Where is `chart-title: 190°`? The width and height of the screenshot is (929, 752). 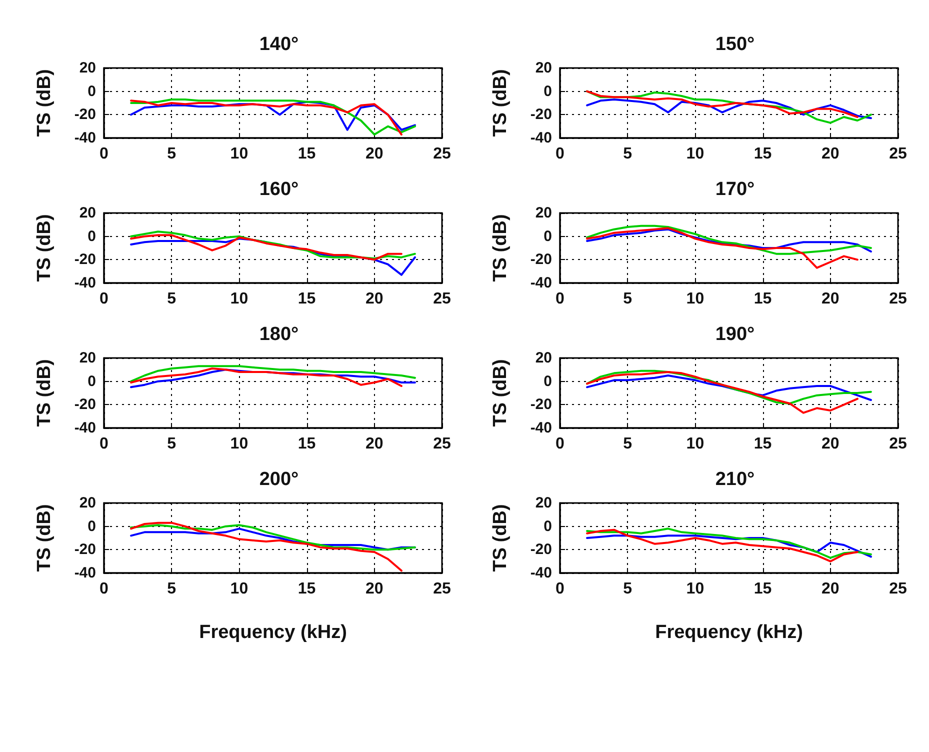
chart-title: 190° is located at coordinates (735, 334).